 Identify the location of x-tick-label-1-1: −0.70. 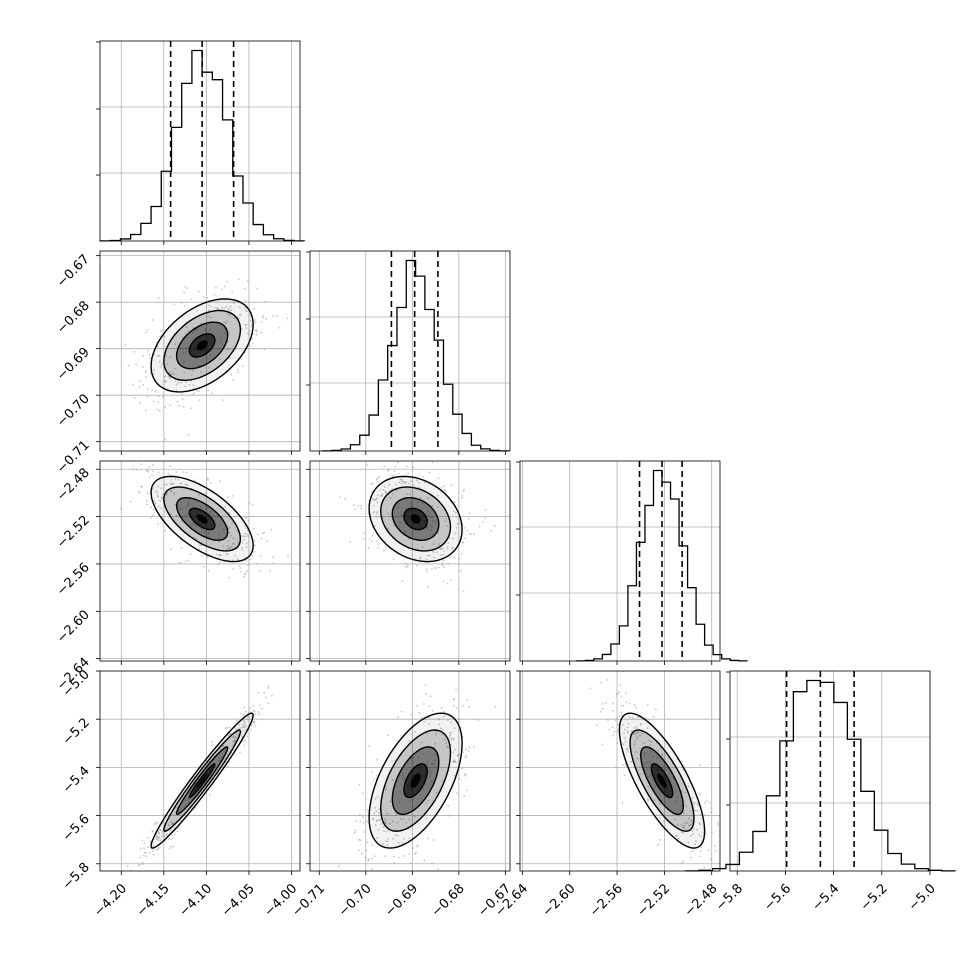
(355, 900).